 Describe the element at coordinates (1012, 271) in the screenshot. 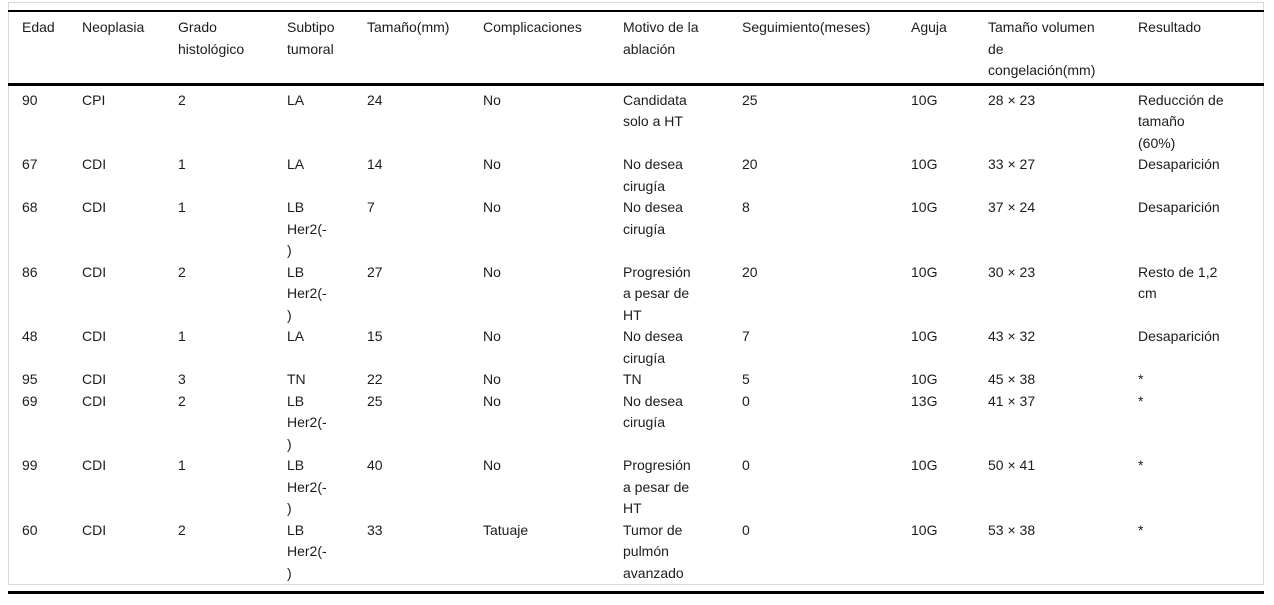

I see `cell-tamano-volumen-congelacion: 30 × 23` at that location.